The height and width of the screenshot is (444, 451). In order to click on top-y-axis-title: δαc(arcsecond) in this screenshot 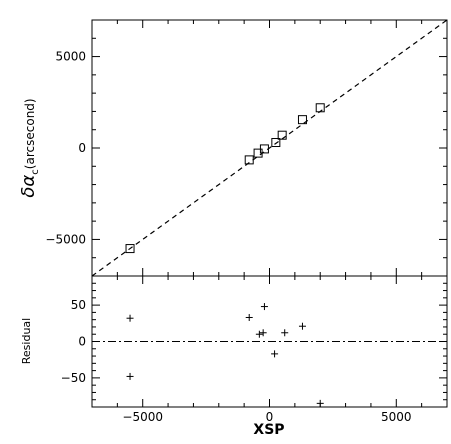, I will do `click(29, 147)`.